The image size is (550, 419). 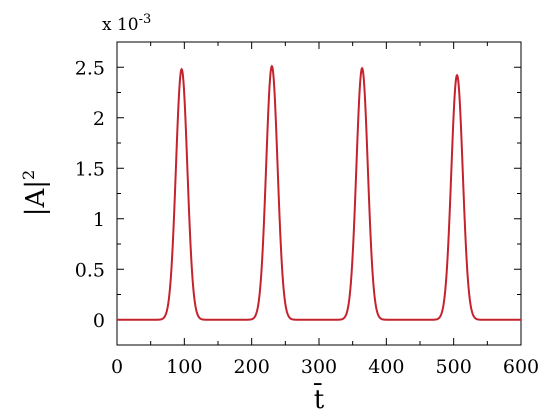 What do you see at coordinates (90, 270) in the screenshot?
I see `y-tick-label: 0.5` at bounding box center [90, 270].